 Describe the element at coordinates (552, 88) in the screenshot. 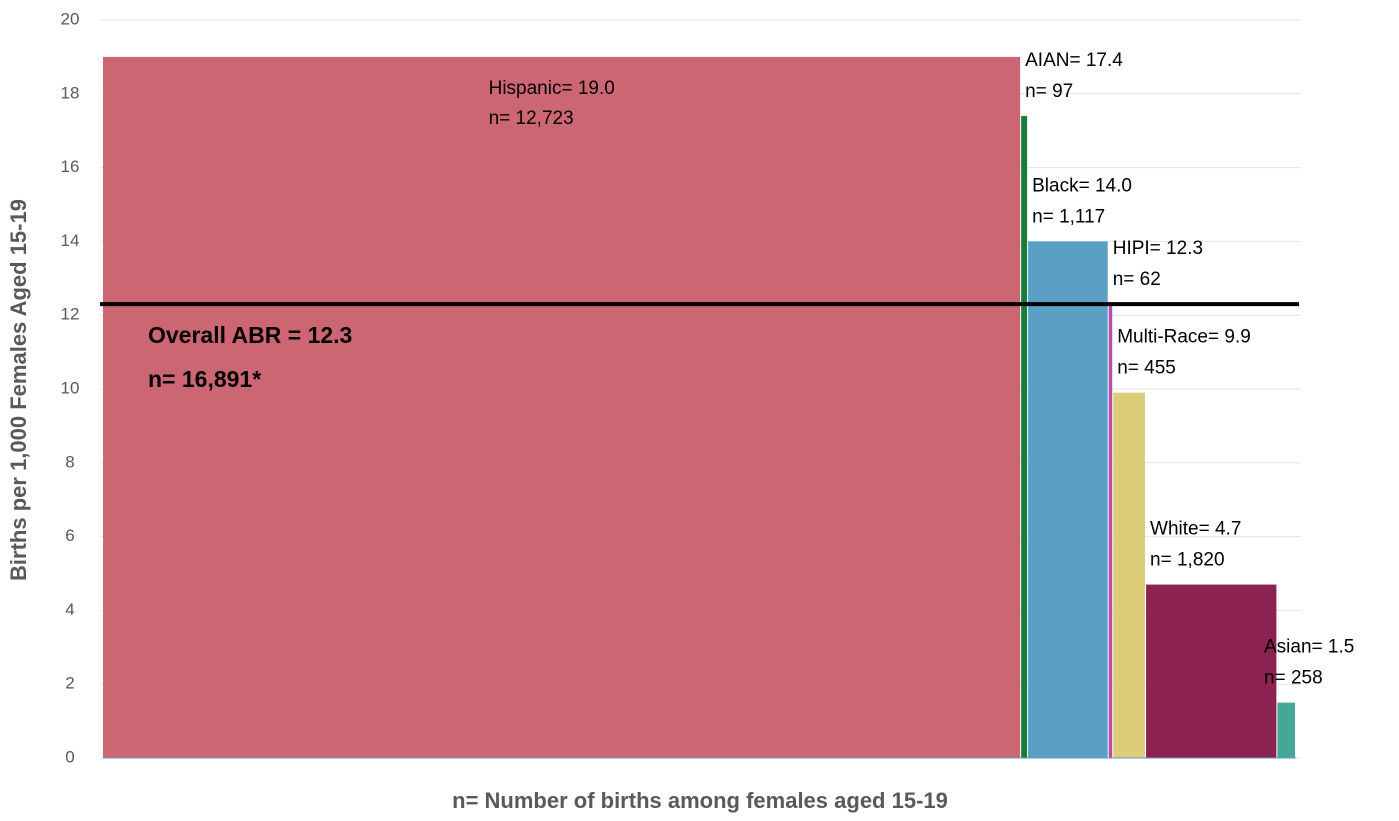

I see `bar-label: Hispanic= 19.0` at that location.